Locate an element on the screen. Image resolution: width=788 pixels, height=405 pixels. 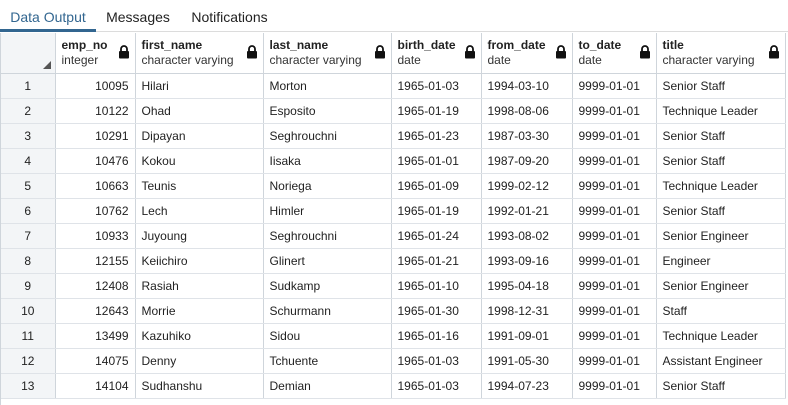
row-number: 13 is located at coordinates (28, 386).